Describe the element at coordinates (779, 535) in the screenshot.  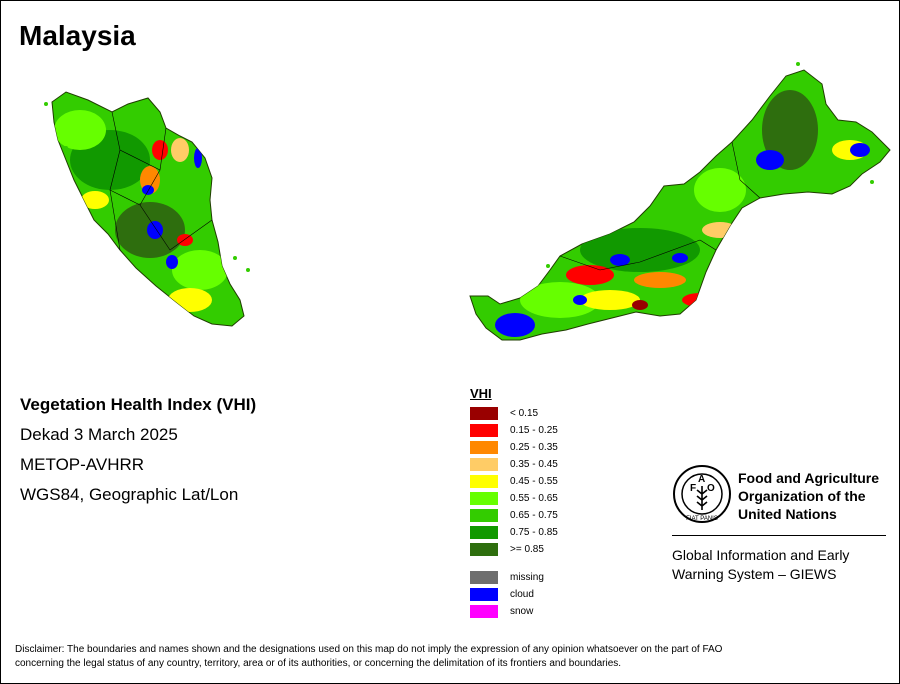
I see `divider` at that location.